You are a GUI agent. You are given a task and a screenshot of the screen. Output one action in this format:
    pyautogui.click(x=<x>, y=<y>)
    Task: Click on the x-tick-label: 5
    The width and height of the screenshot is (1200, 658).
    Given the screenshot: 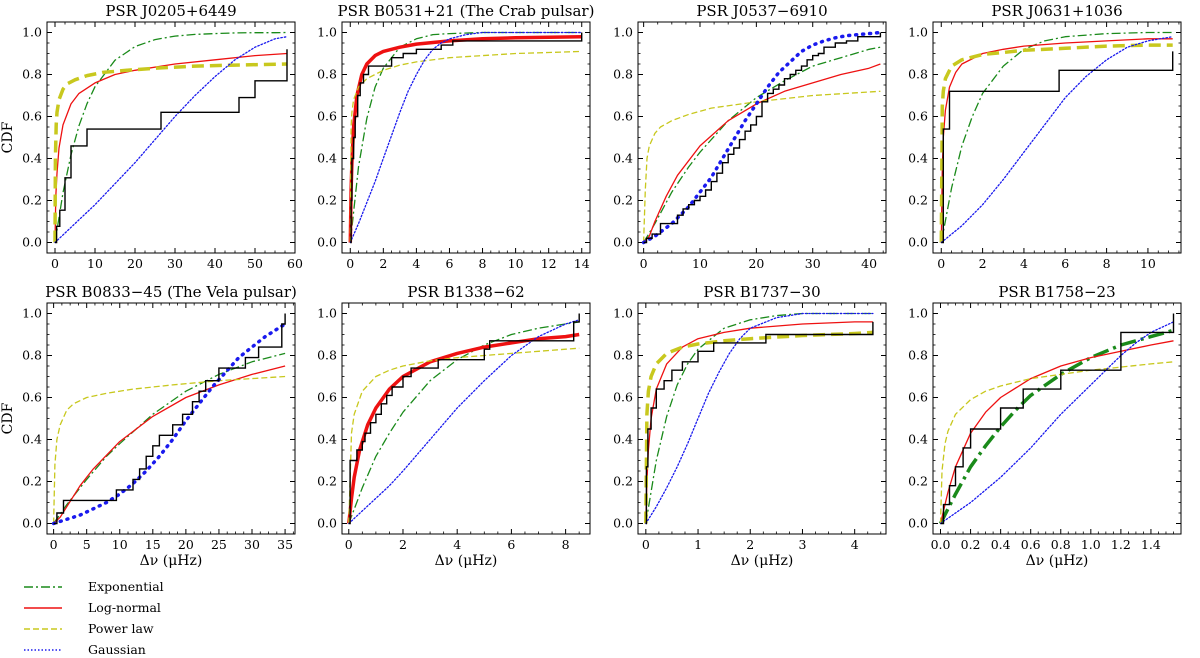 What is the action you would take?
    pyautogui.click(x=87, y=544)
    